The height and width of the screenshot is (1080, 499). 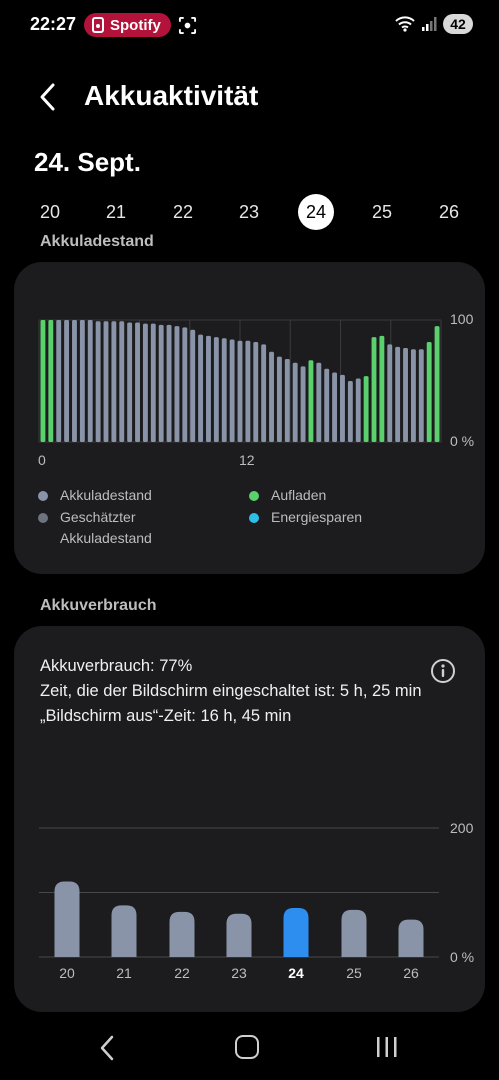 What do you see at coordinates (108, 1048) in the screenshot?
I see `nav-back-button` at bounding box center [108, 1048].